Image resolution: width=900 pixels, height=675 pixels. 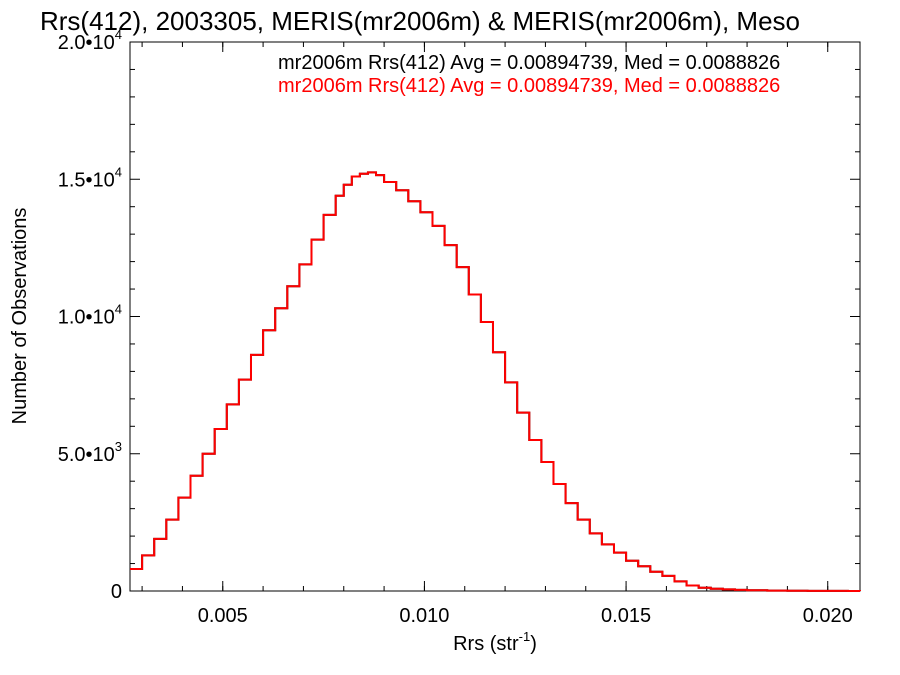 I want to click on x-axis-label-sup: -1, so click(x=525, y=636).